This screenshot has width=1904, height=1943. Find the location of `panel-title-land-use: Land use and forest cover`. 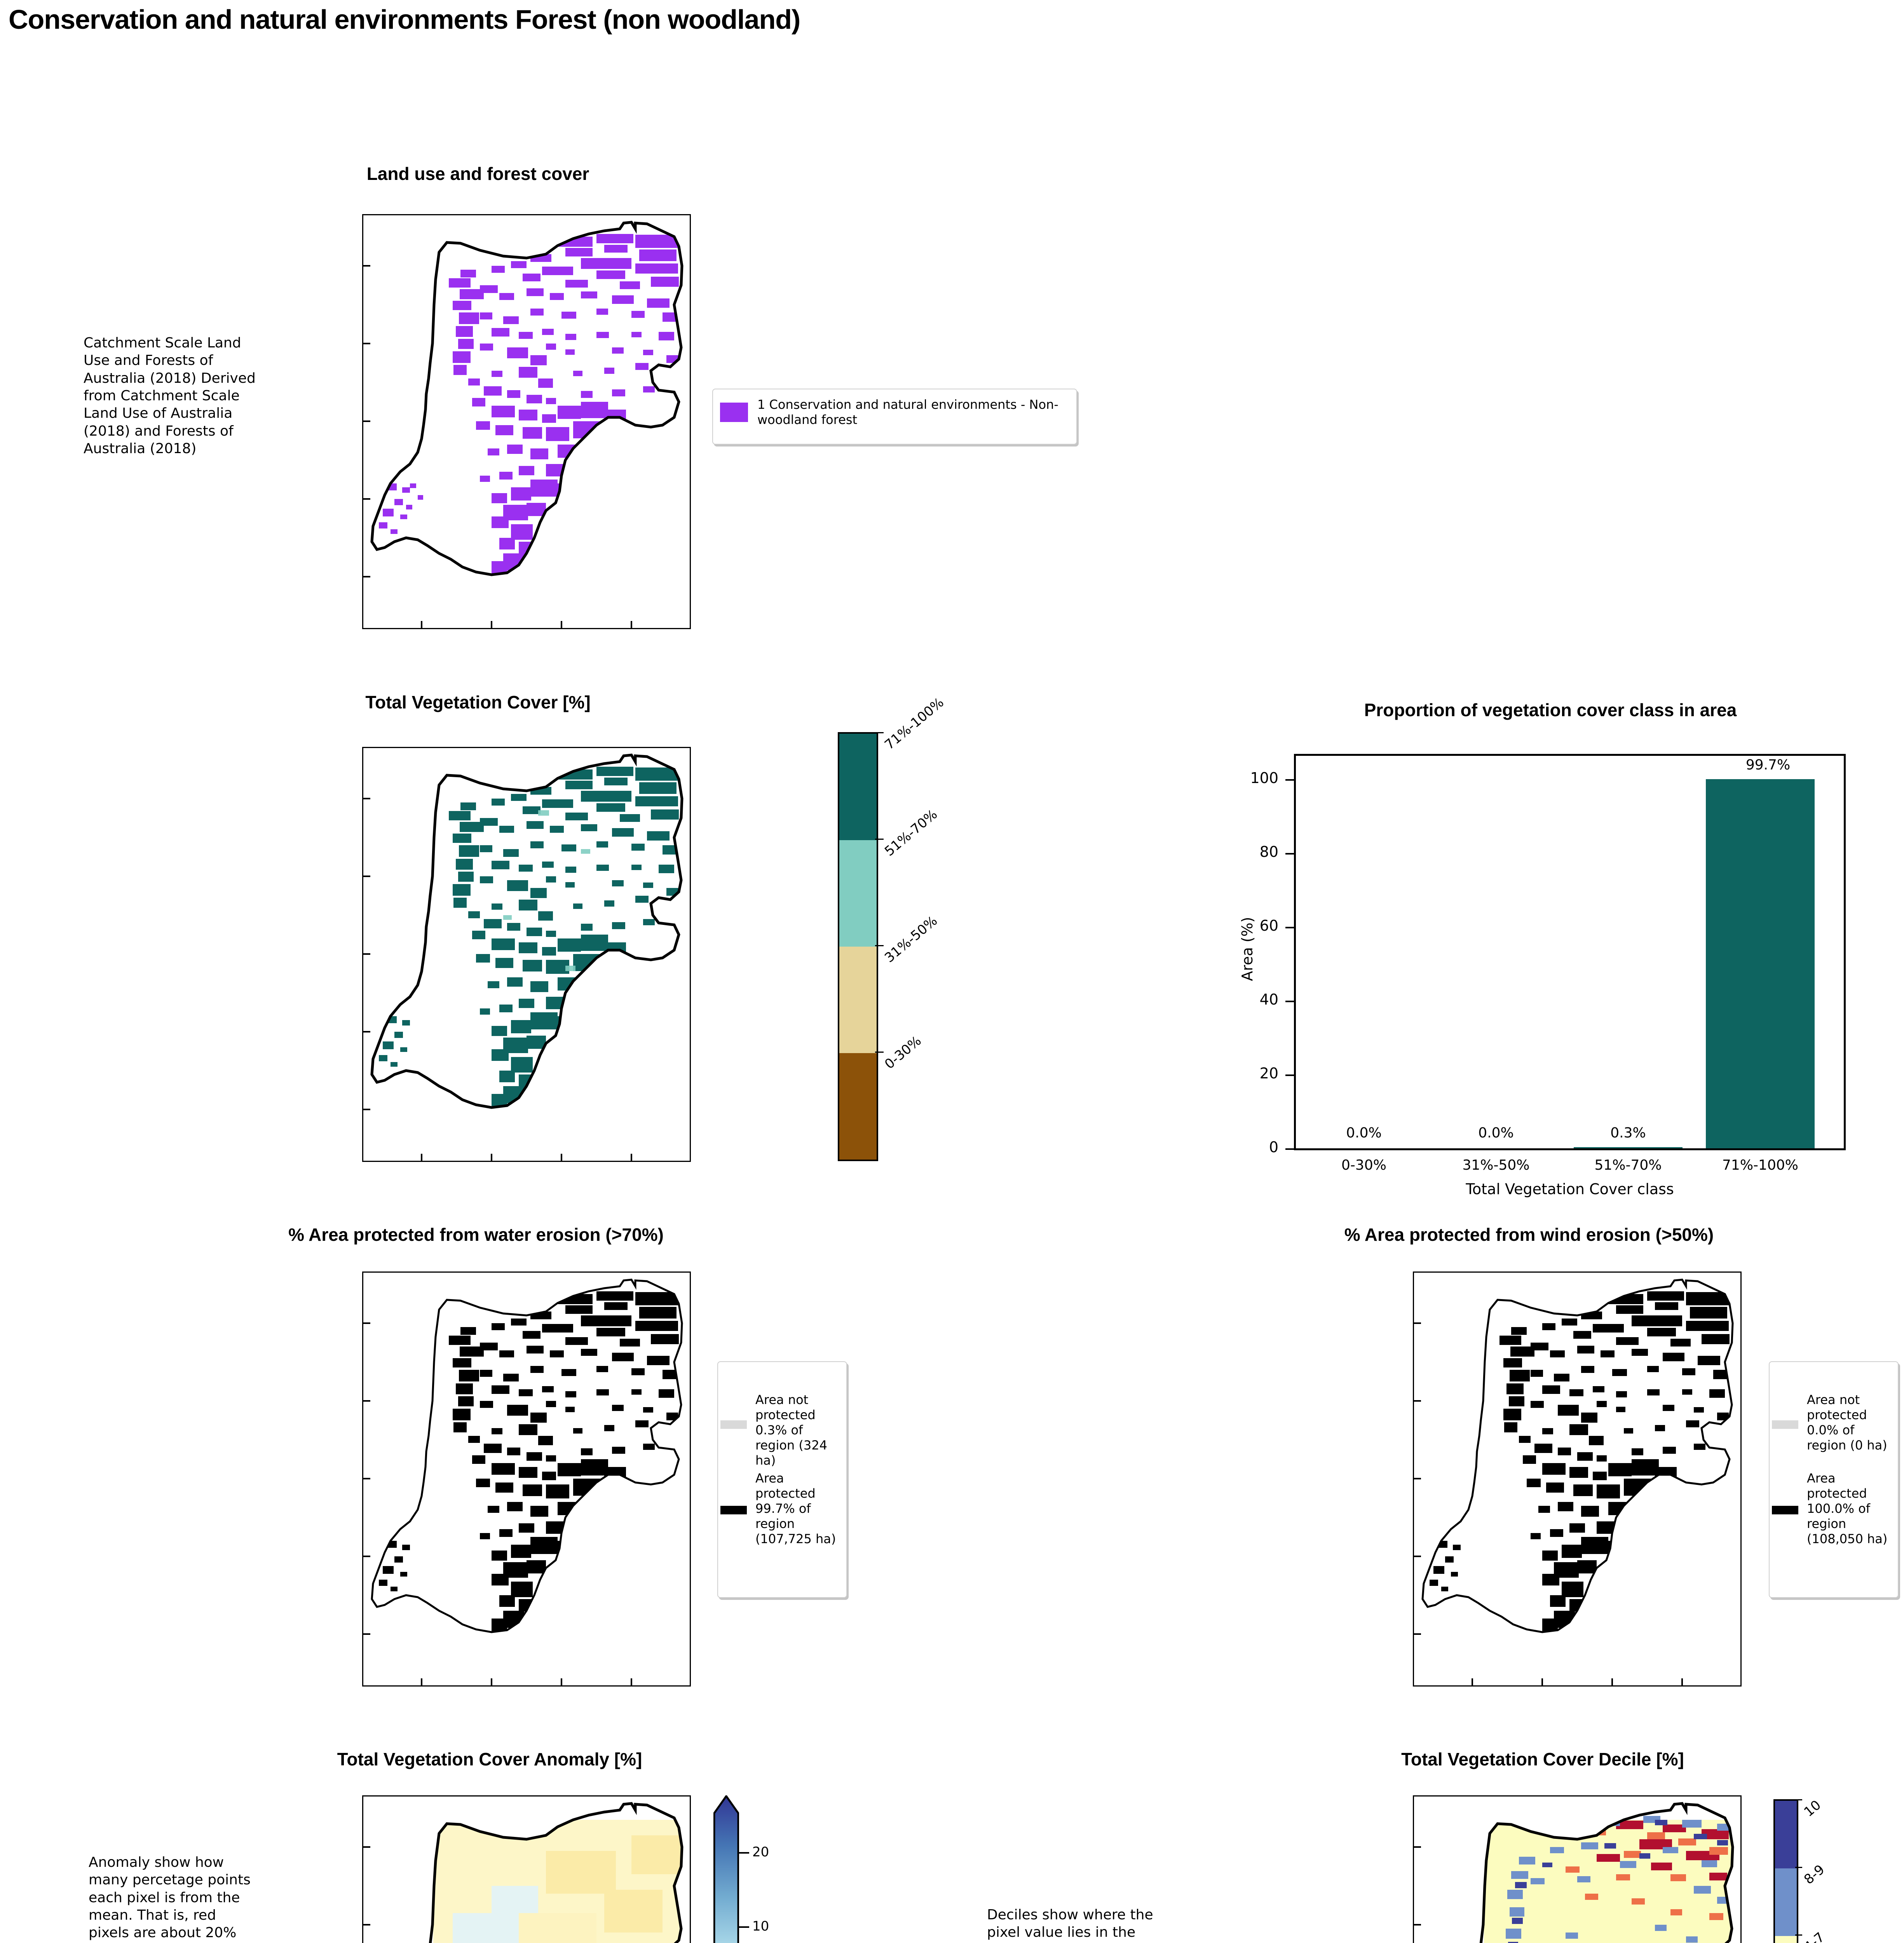

panel-title-land-use: Land use and forest cover is located at coordinates (477, 174).